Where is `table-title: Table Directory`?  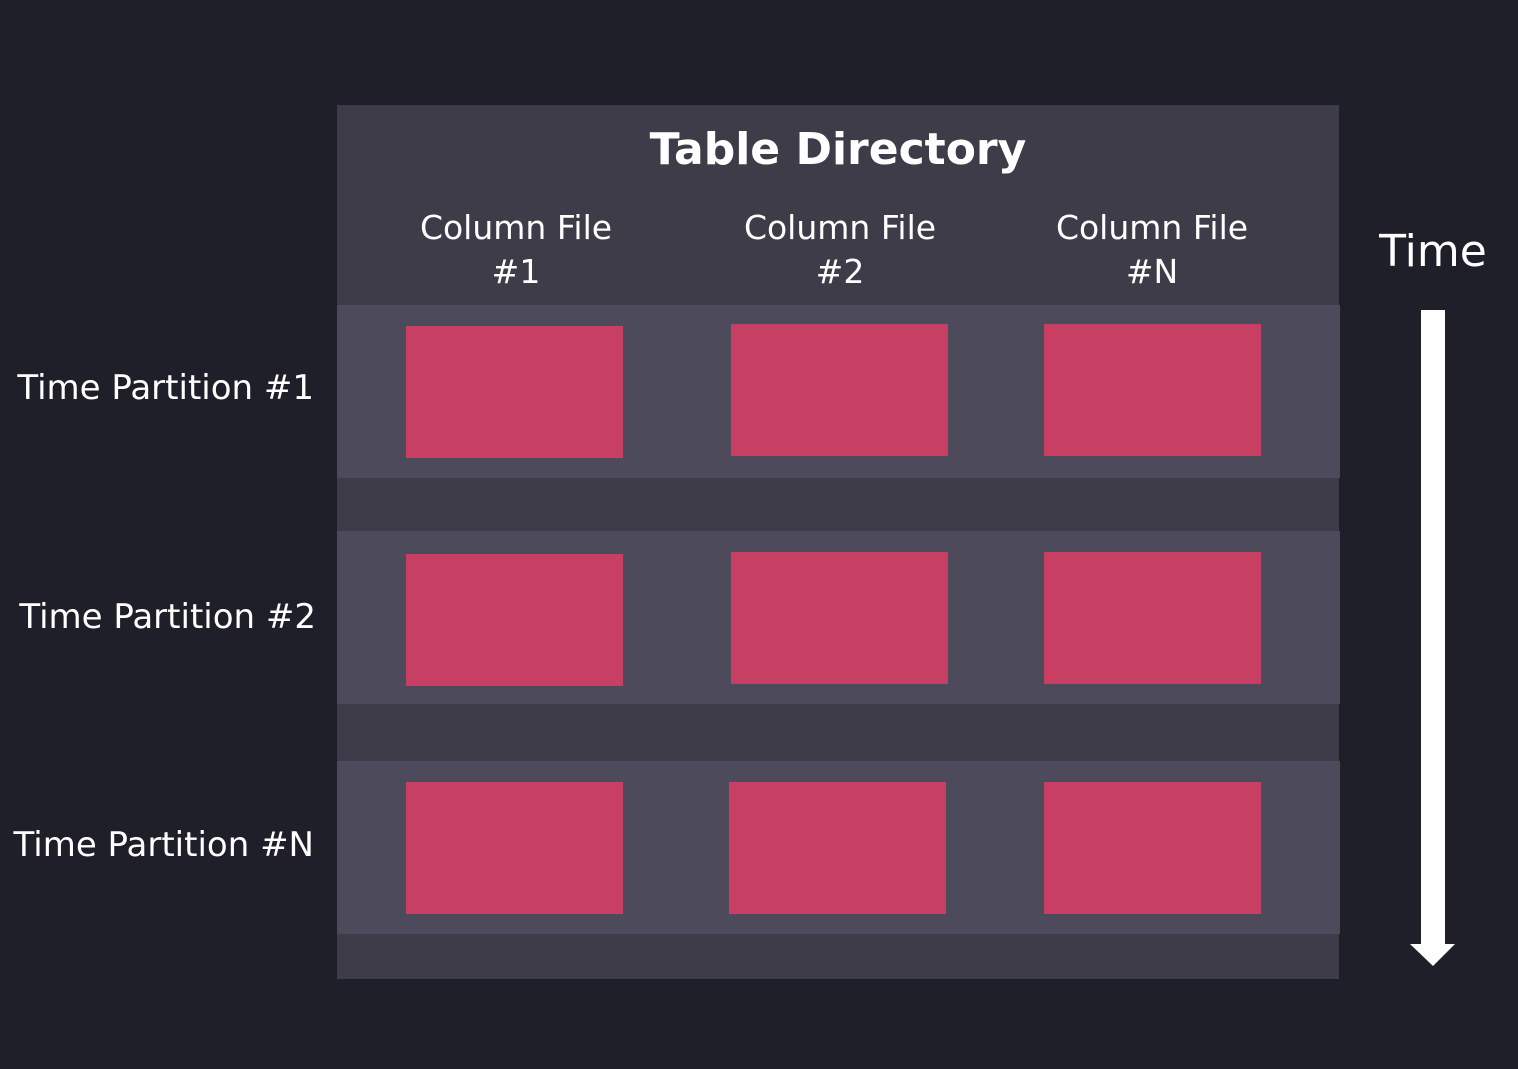
table-title: Table Directory is located at coordinates (838, 149).